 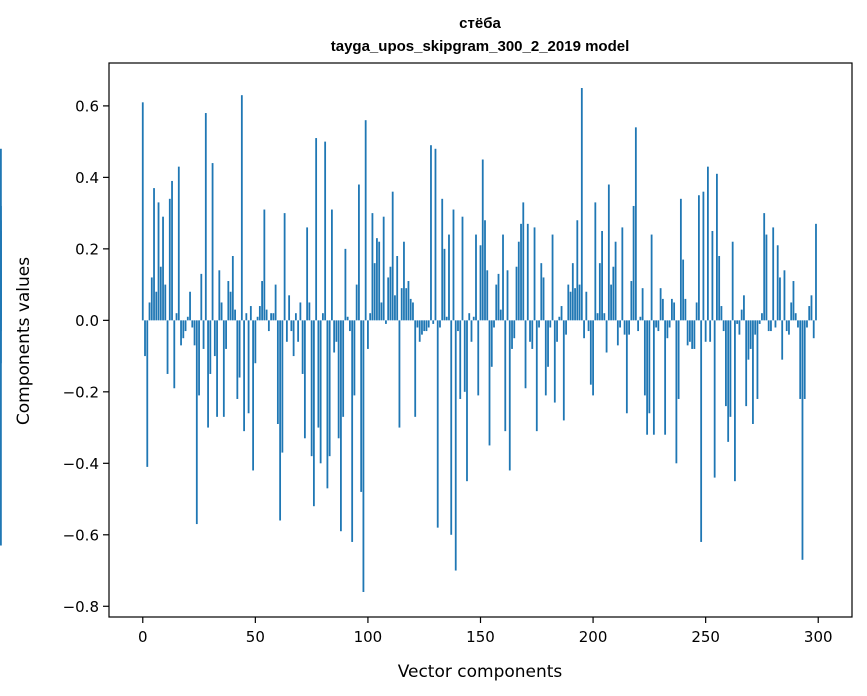 I want to click on y-tick-label: 0.6, so click(x=87, y=106).